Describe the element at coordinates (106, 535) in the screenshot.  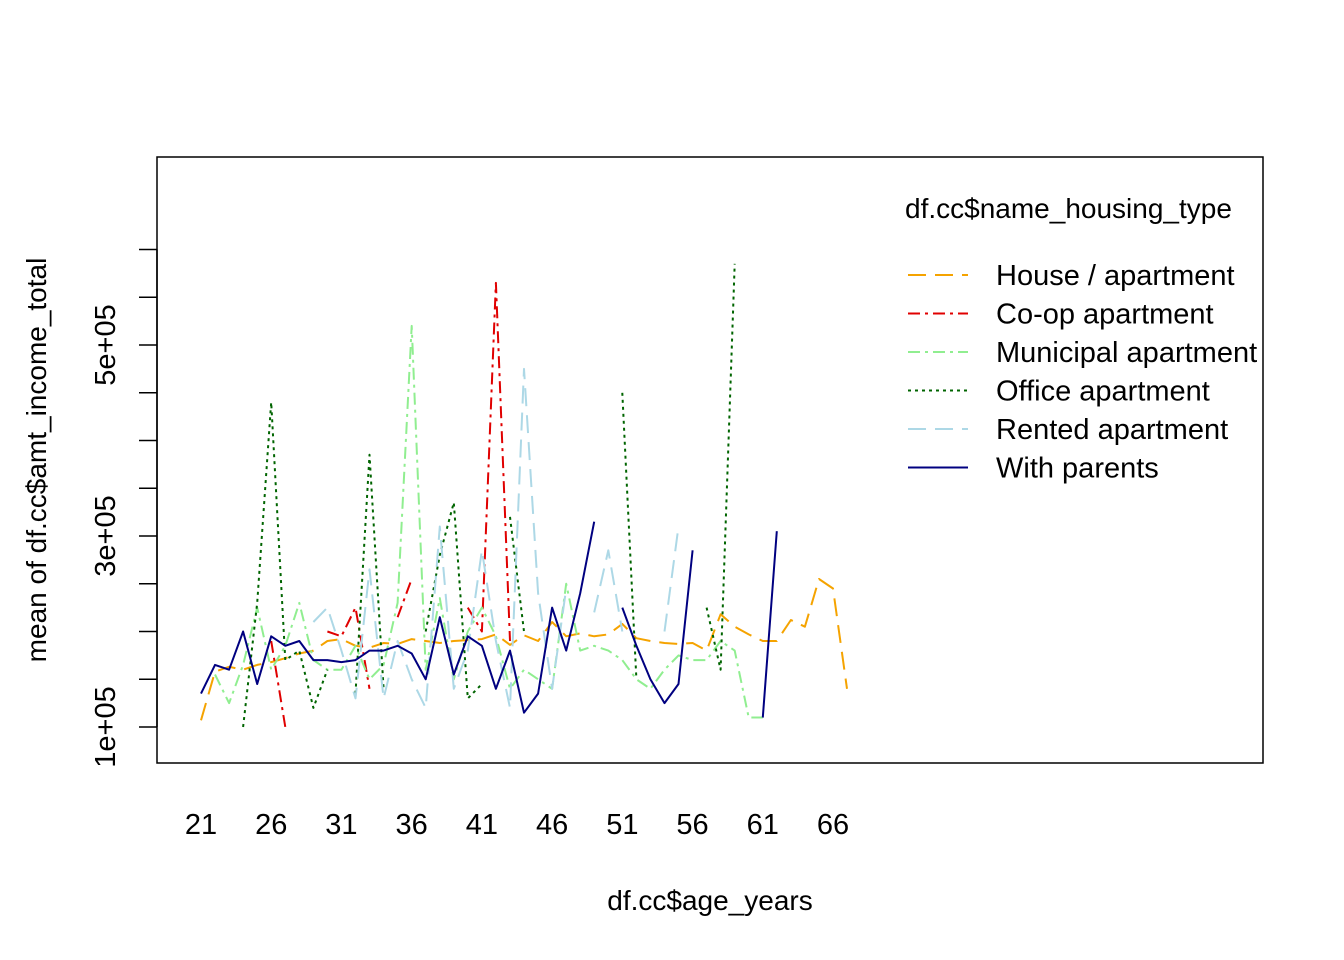
I see `y-tick-label: 3e+05` at that location.